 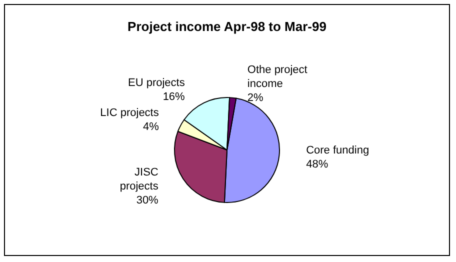 I want to click on slice-label: Core funding, so click(x=338, y=150).